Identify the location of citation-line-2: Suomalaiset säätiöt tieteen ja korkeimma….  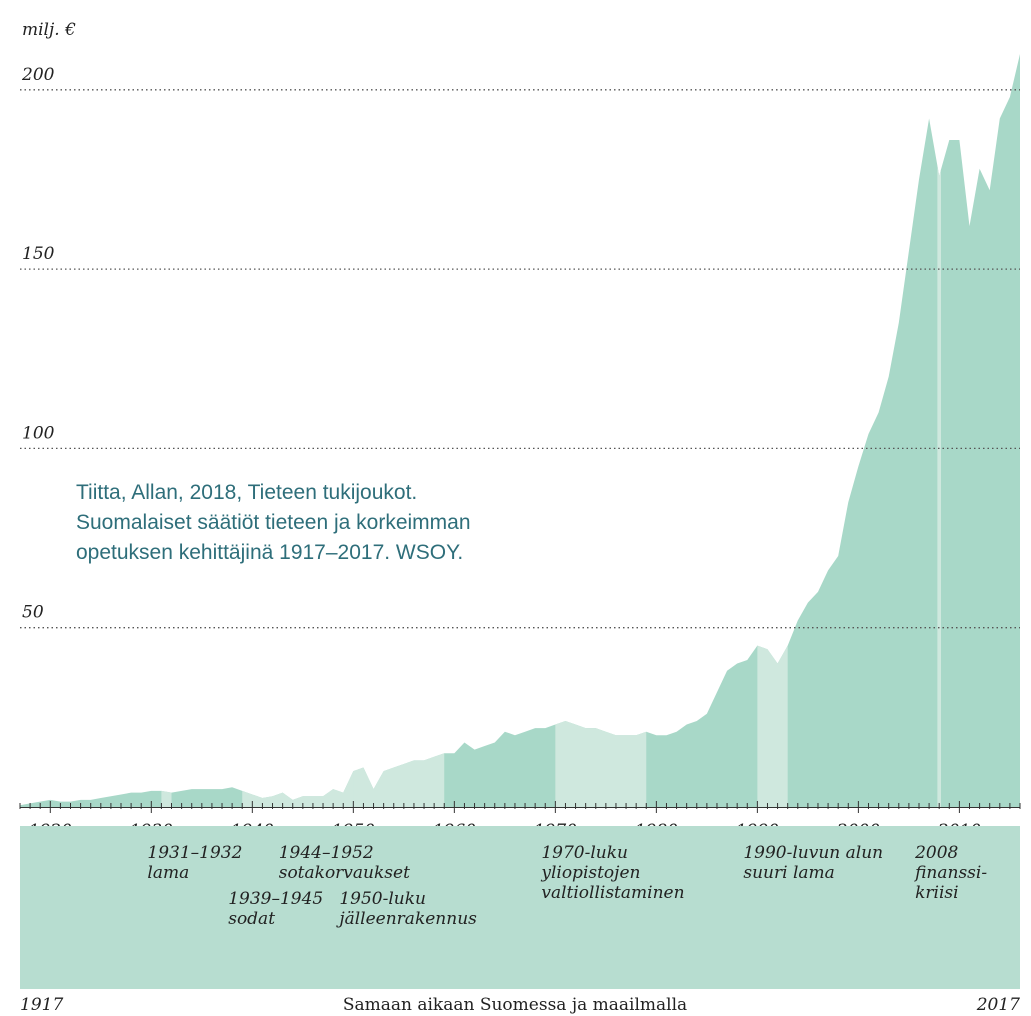
(273, 522).